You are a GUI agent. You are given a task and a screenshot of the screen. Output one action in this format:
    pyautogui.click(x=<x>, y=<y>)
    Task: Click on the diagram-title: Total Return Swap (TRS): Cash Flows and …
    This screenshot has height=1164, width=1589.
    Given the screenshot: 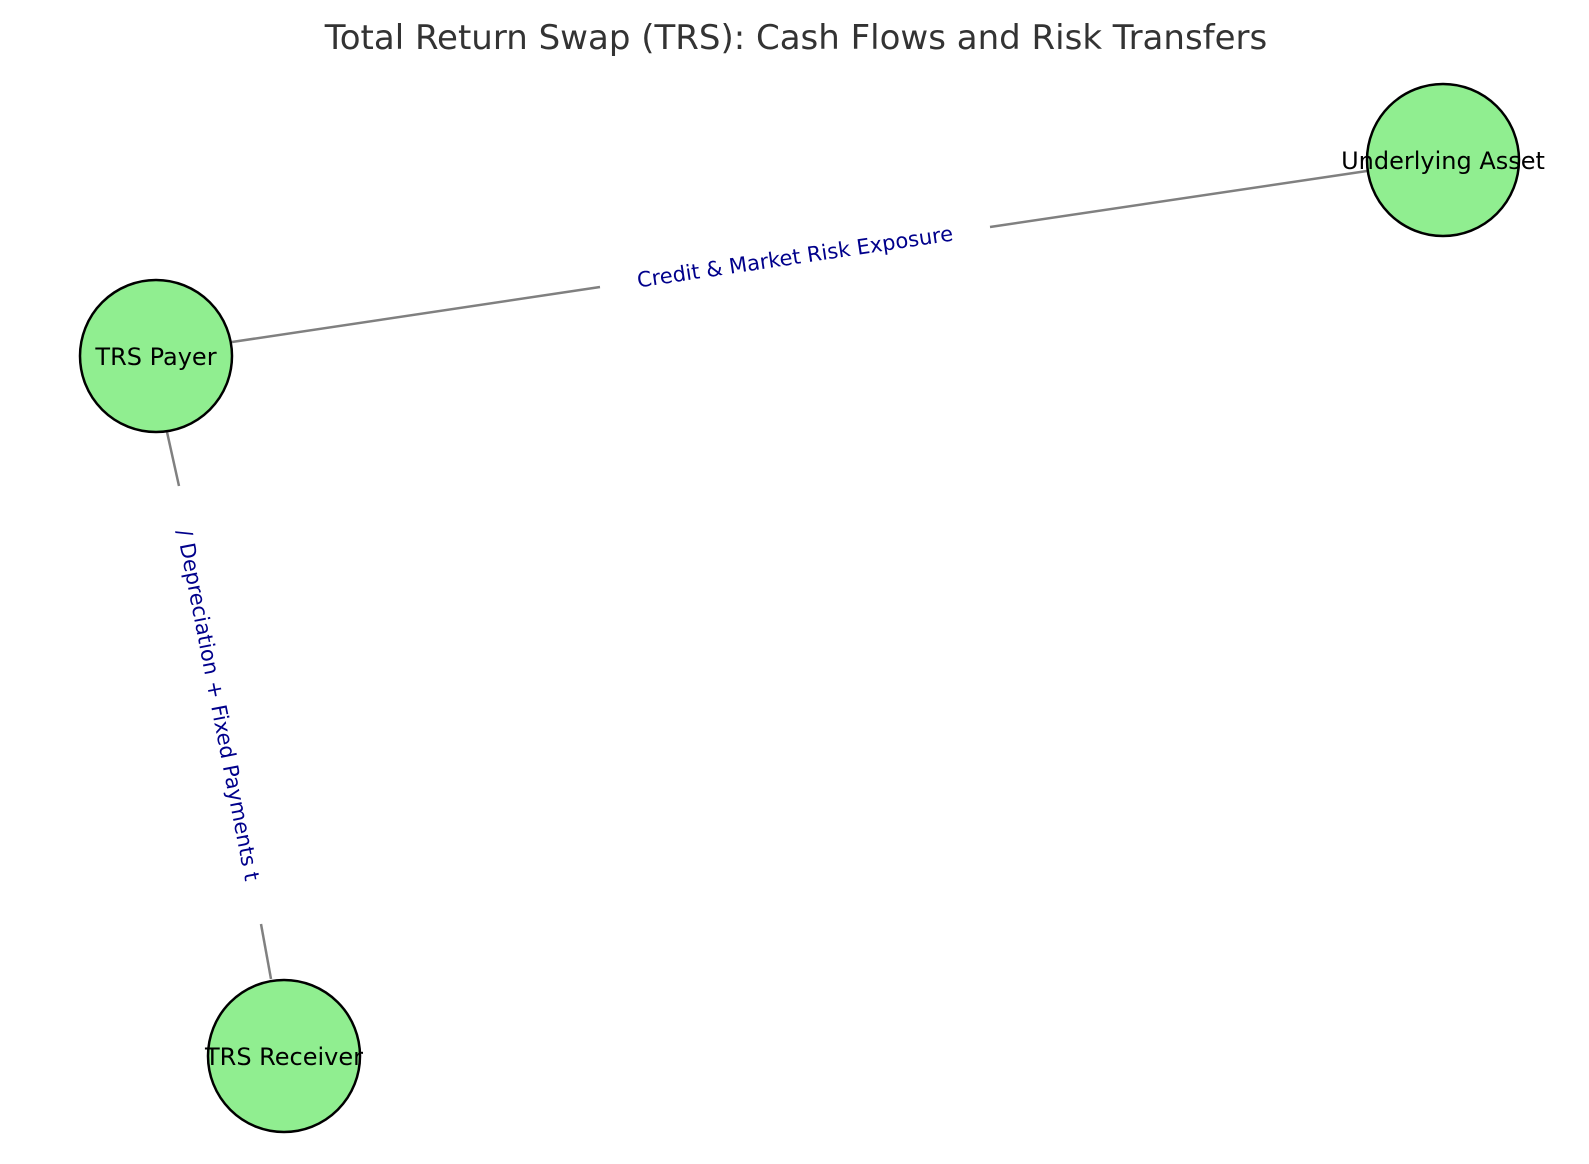 What is the action you would take?
    pyautogui.click(x=796, y=38)
    